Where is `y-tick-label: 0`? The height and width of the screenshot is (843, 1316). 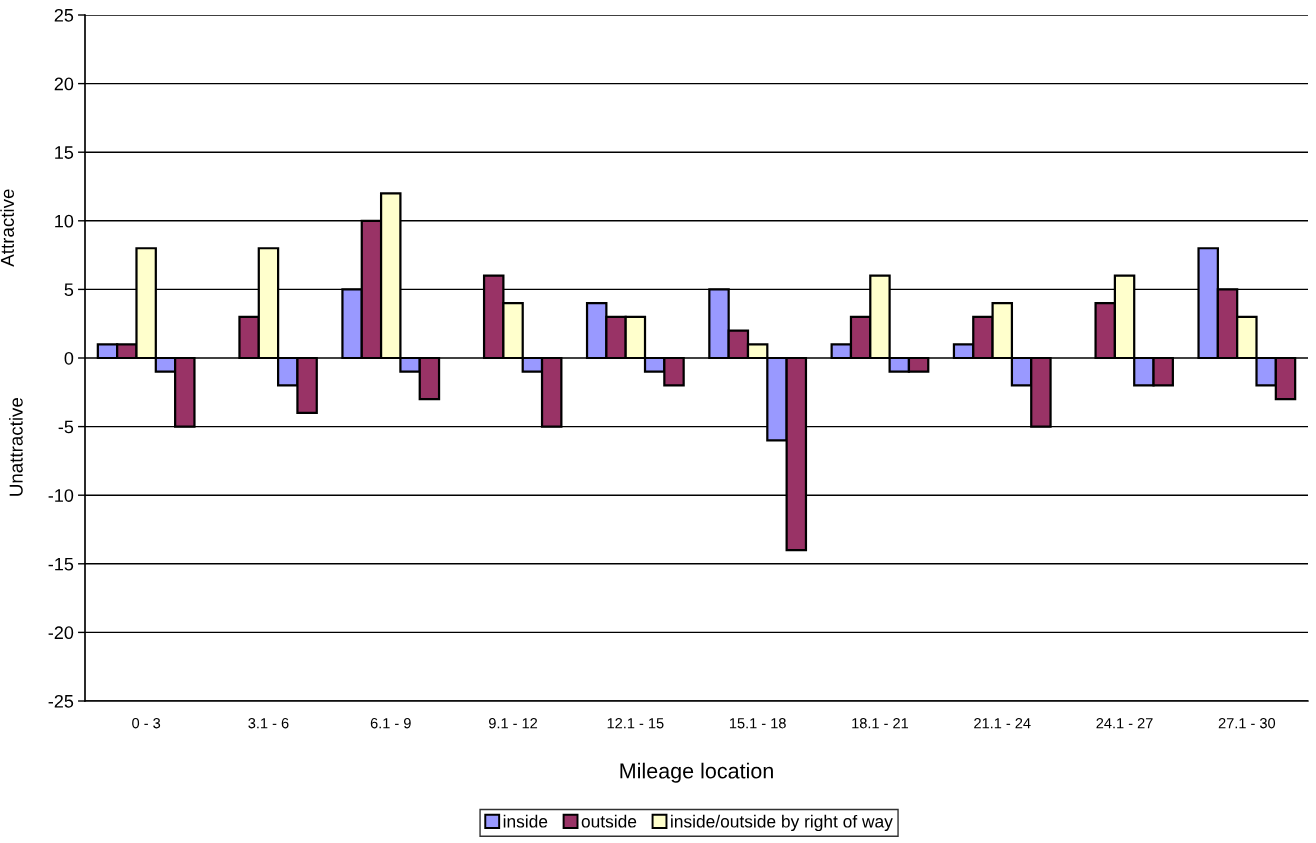 y-tick-label: 0 is located at coordinates (69, 358).